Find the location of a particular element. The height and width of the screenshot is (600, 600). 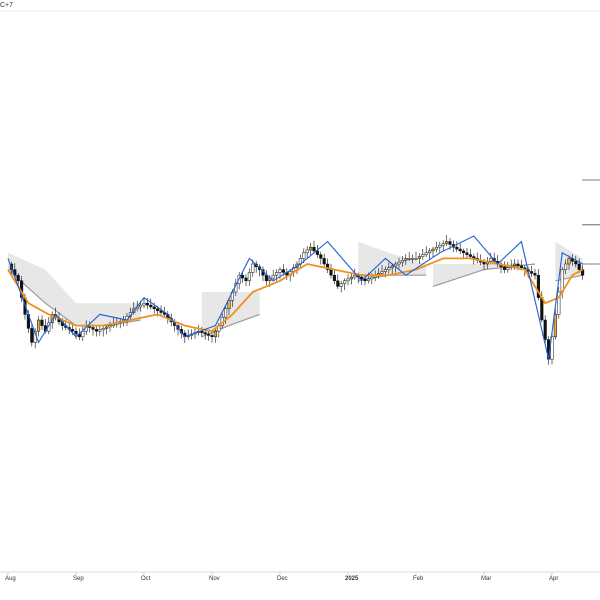

x-tick-label: Feb is located at coordinates (418, 579).